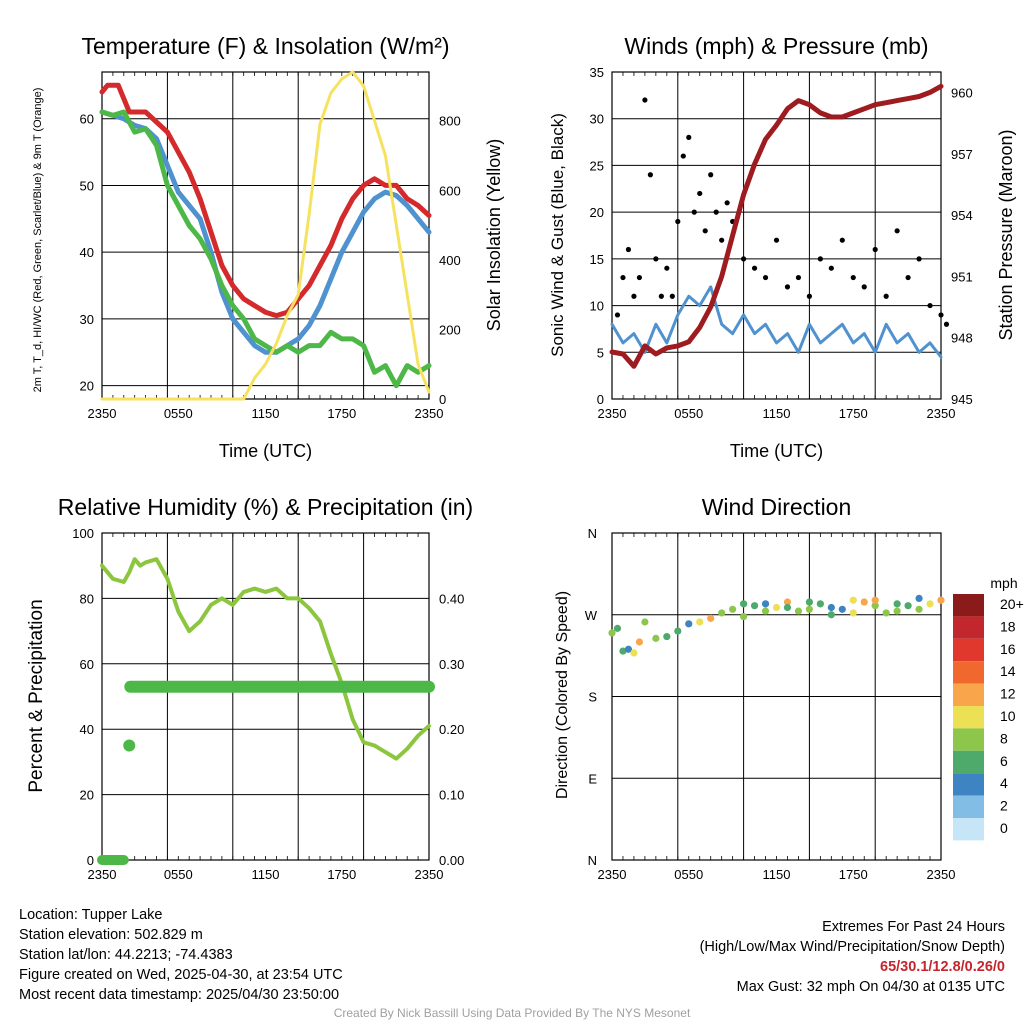 The width and height of the screenshot is (1024, 1024). I want to click on precip-point, so click(129, 745).